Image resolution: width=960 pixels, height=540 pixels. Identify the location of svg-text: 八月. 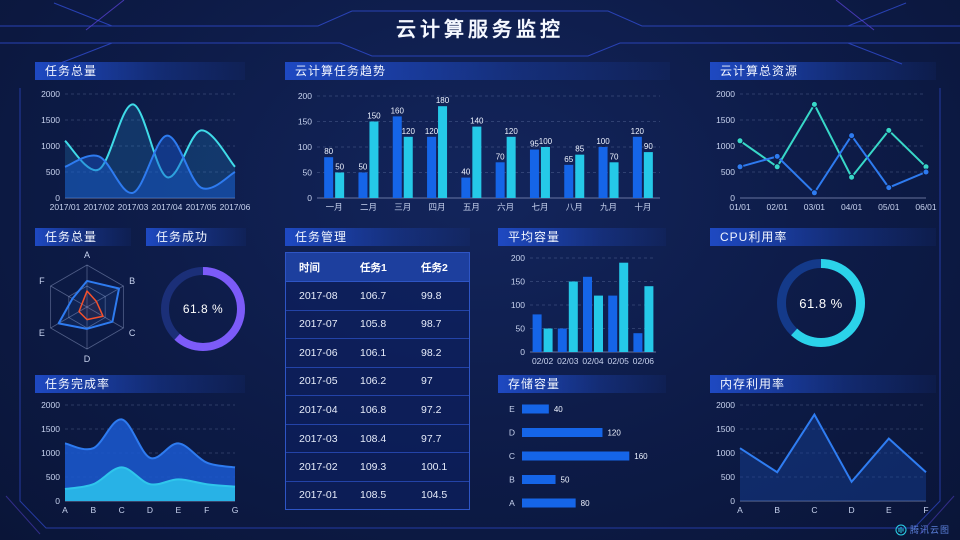
(574, 207).